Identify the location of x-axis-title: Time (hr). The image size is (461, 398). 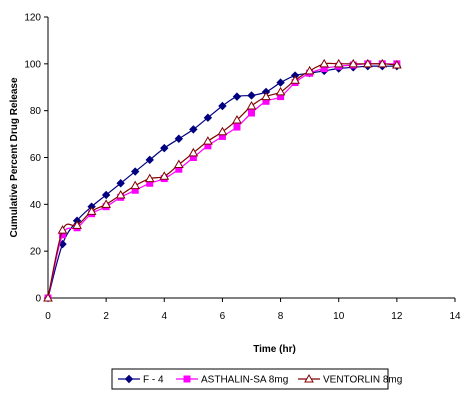
(274, 349).